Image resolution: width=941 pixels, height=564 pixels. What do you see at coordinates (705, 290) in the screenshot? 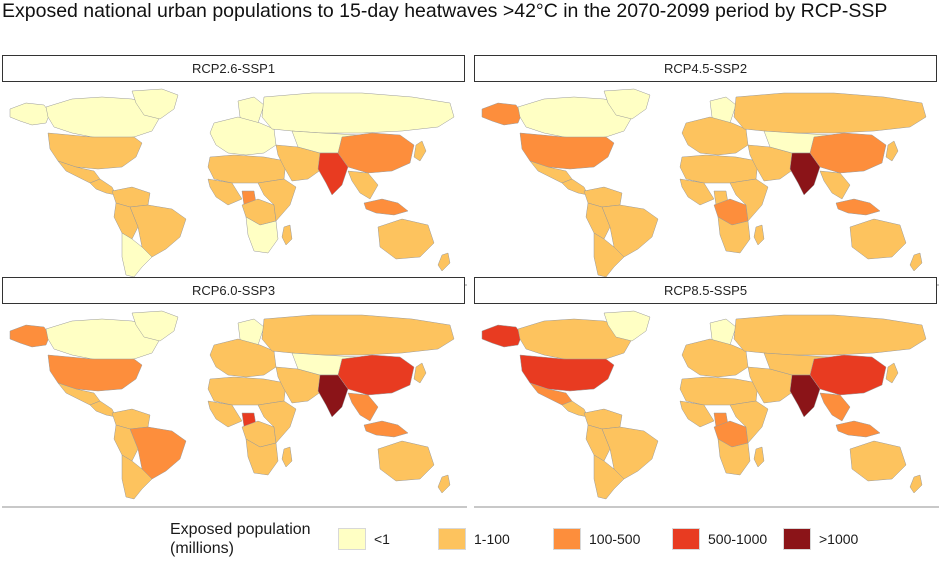
I see `panel-title: RCP8.5-SSP5` at bounding box center [705, 290].